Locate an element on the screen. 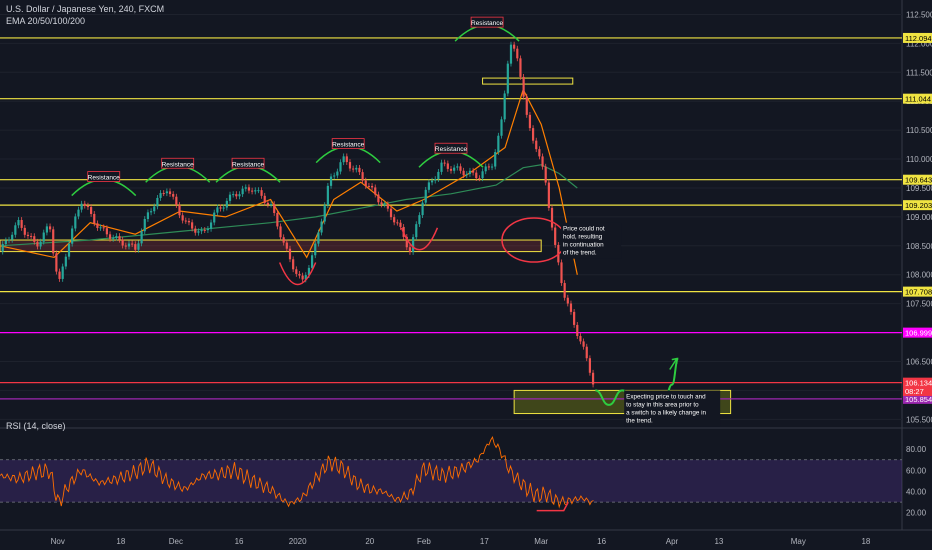 This screenshot has width=932, height=550. zone-box is located at coordinates (528, 81).